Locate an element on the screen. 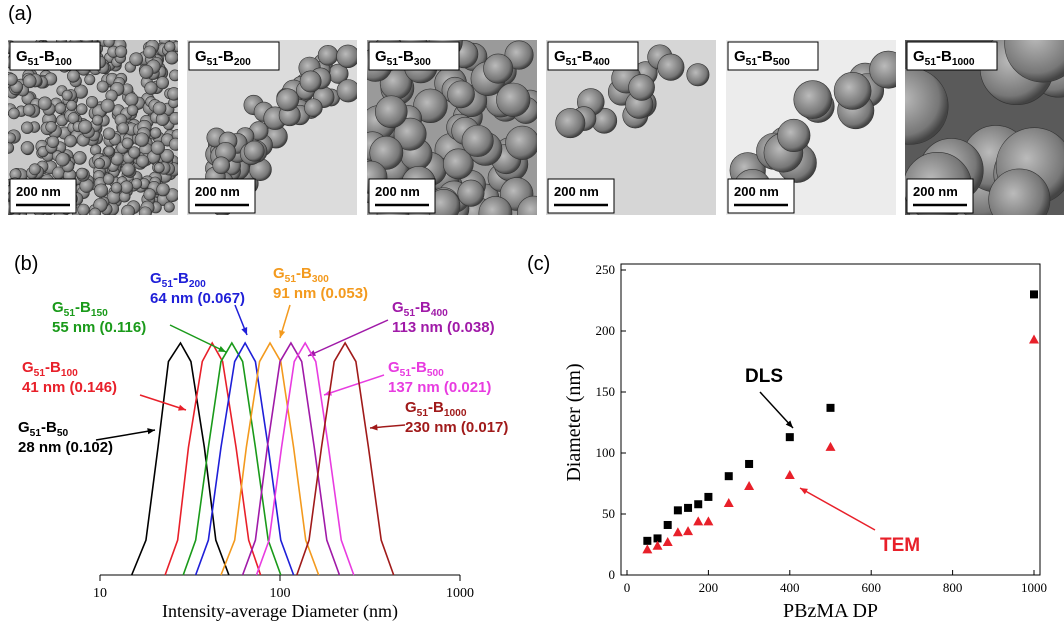  size-annotation: 64 nm (0.067) is located at coordinates (197, 298).